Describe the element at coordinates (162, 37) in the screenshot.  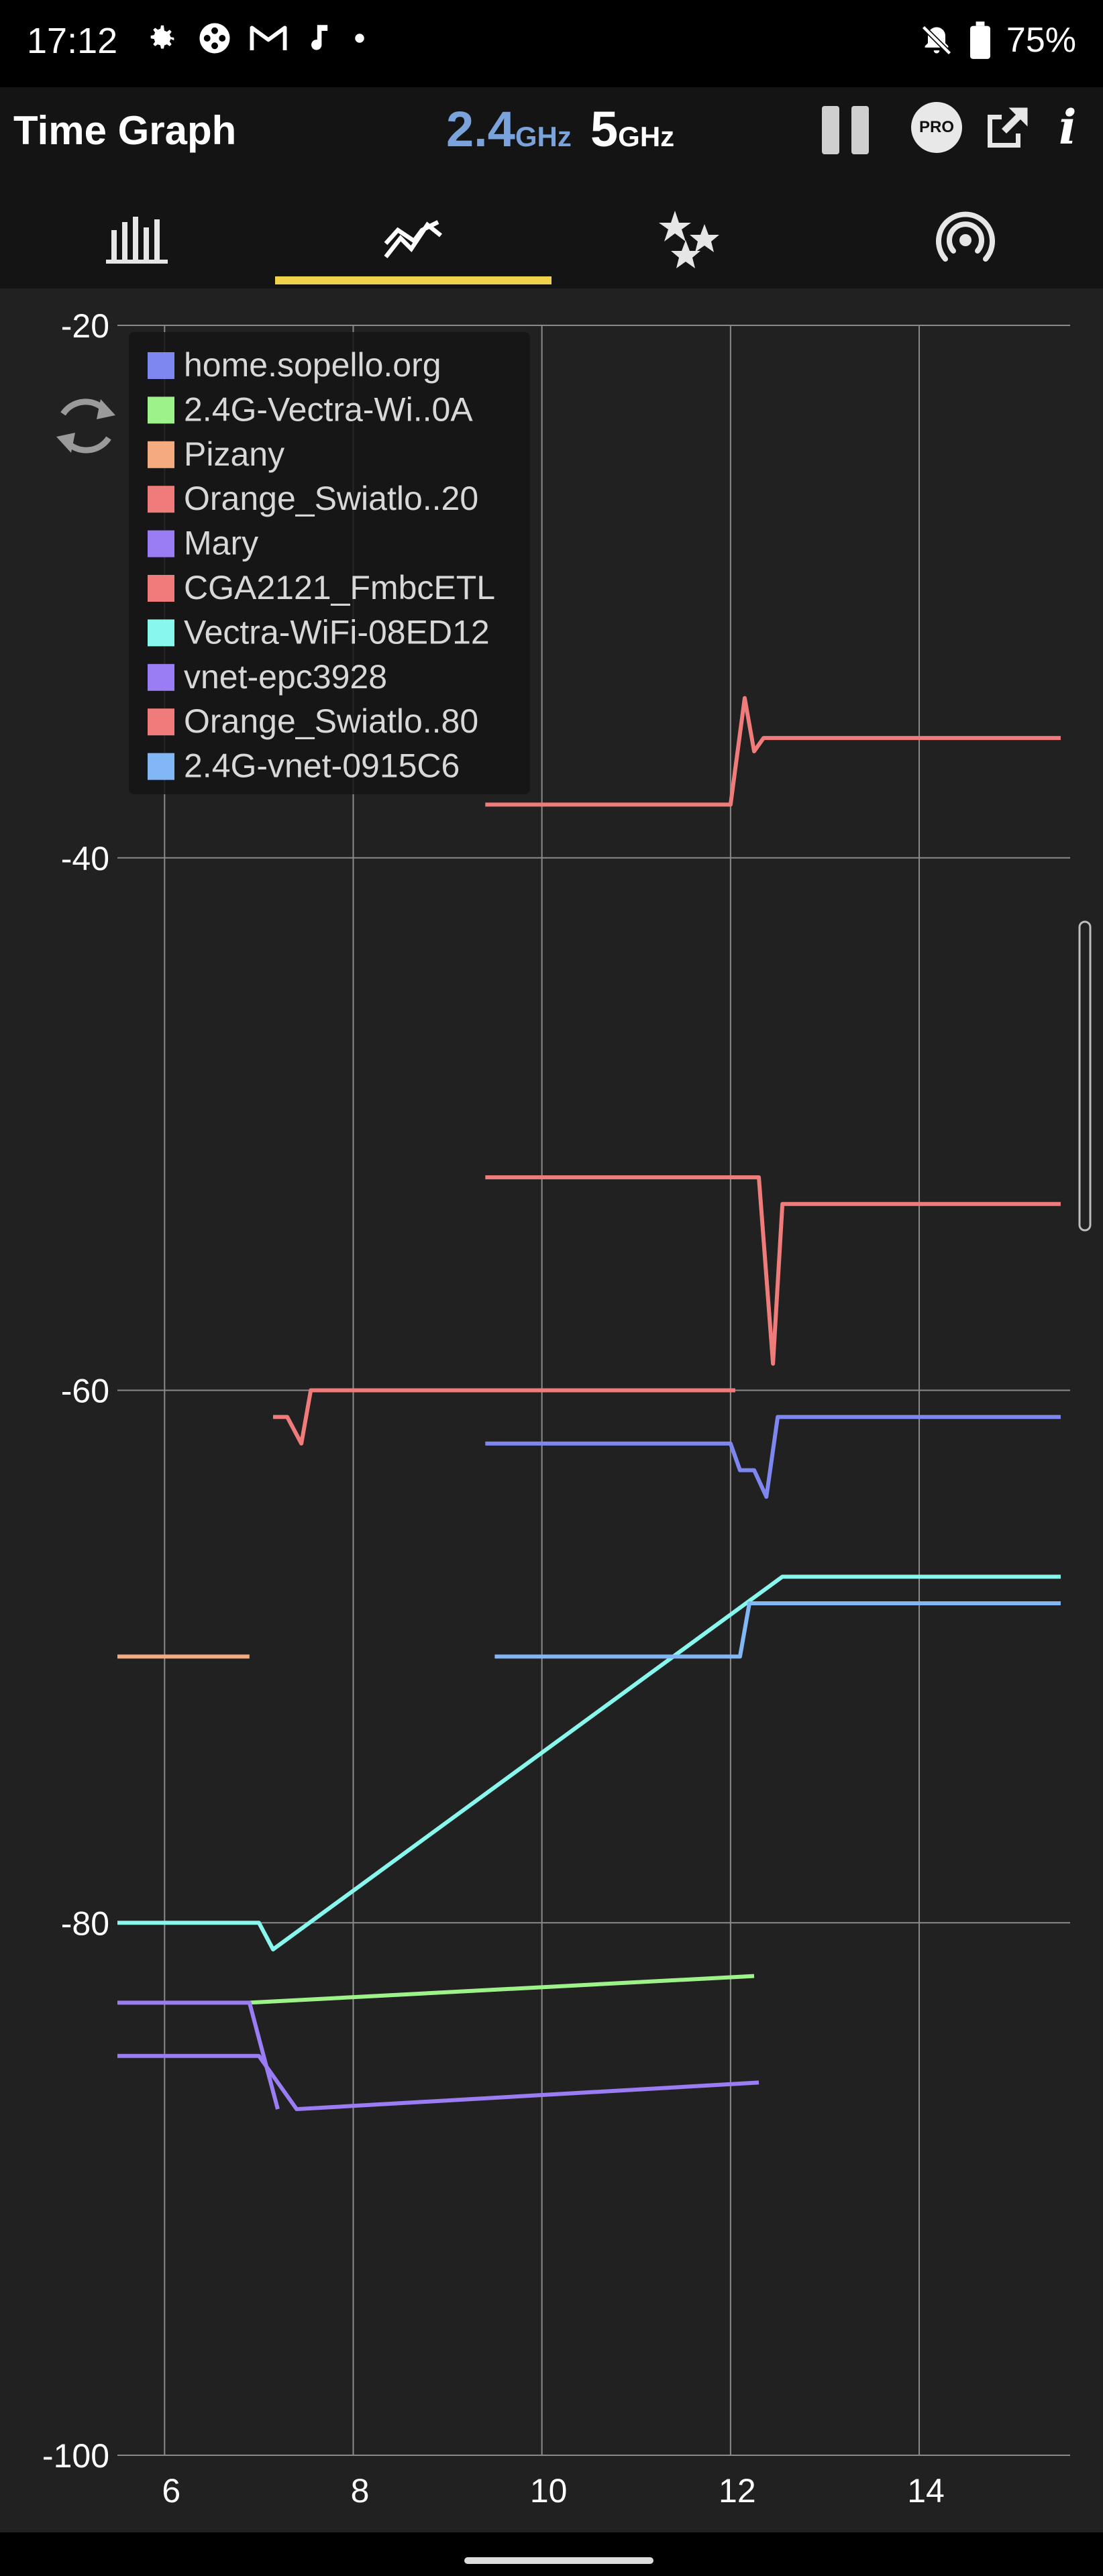
I see `gear-icon` at that location.